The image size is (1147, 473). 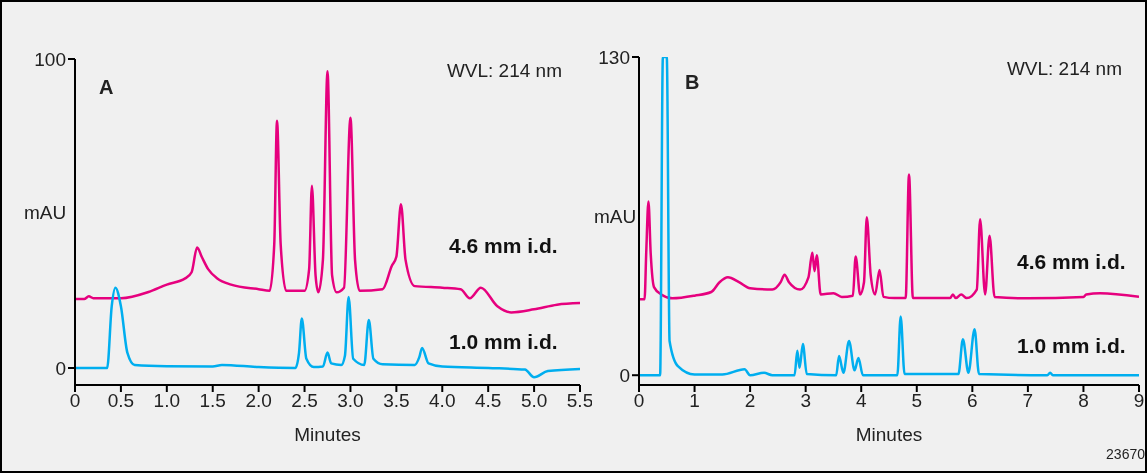 I want to click on x-tick-label: 4, so click(x=861, y=401).